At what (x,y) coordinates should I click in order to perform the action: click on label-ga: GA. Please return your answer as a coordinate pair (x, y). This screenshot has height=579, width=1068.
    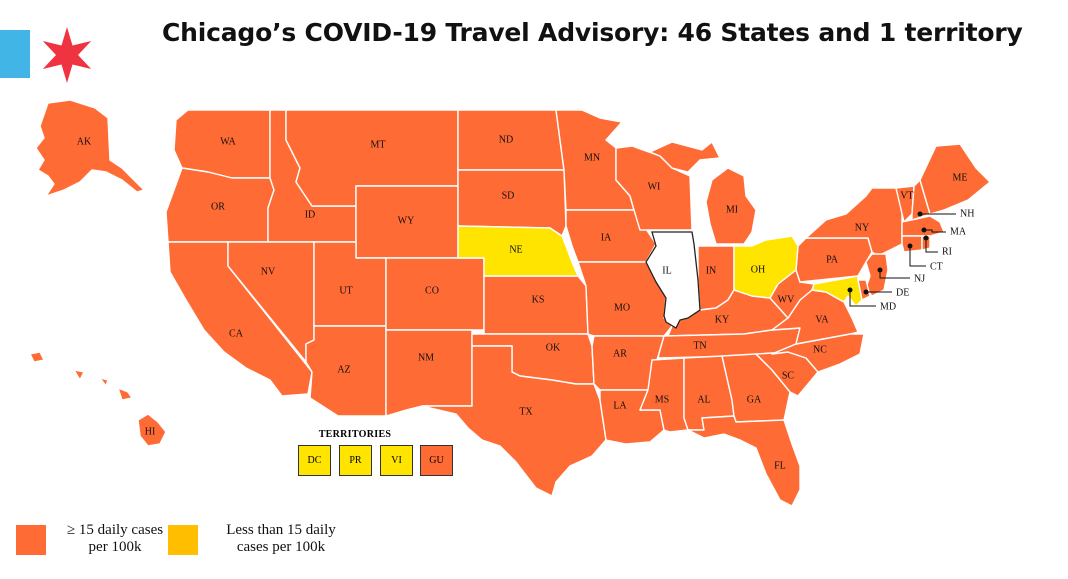
    Looking at the image, I should click on (754, 399).